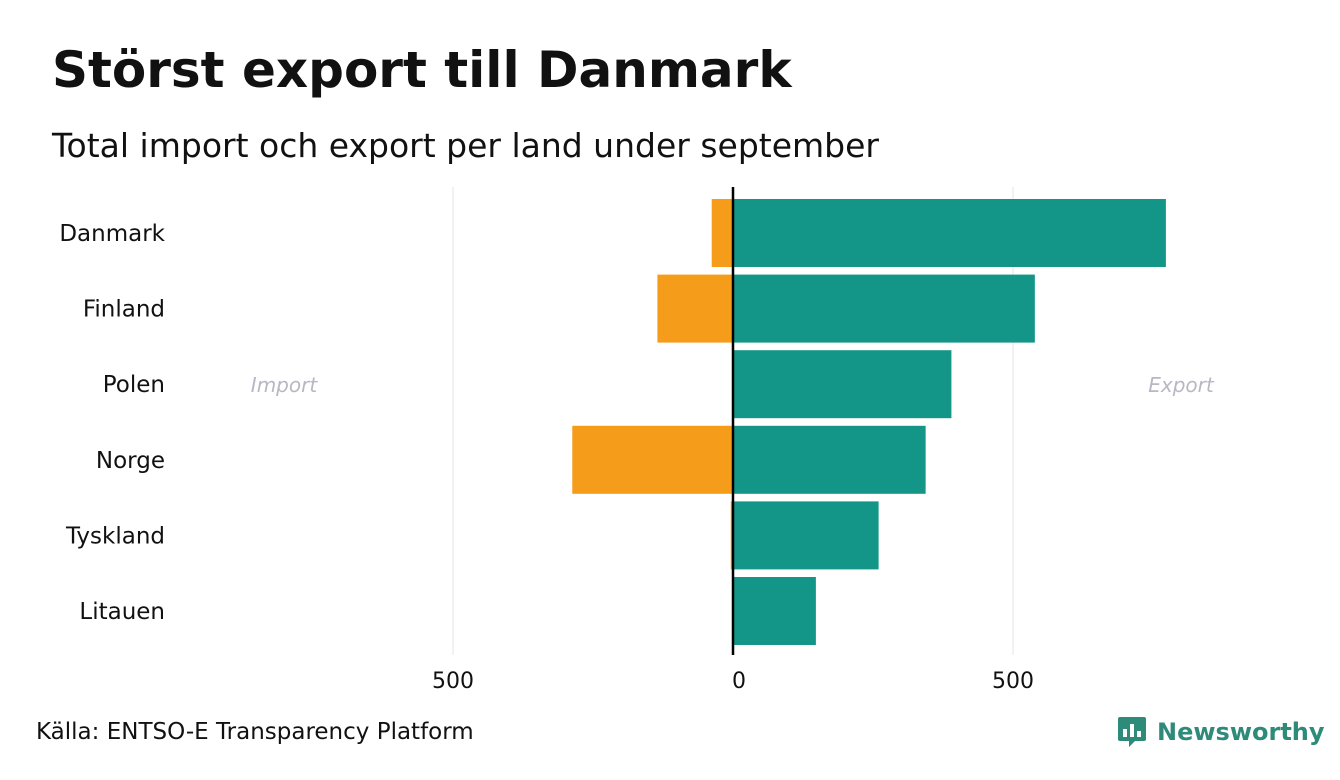 The width and height of the screenshot is (1340, 780). I want to click on x-axis-tick-labels: 500 0 500, so click(733, 681).